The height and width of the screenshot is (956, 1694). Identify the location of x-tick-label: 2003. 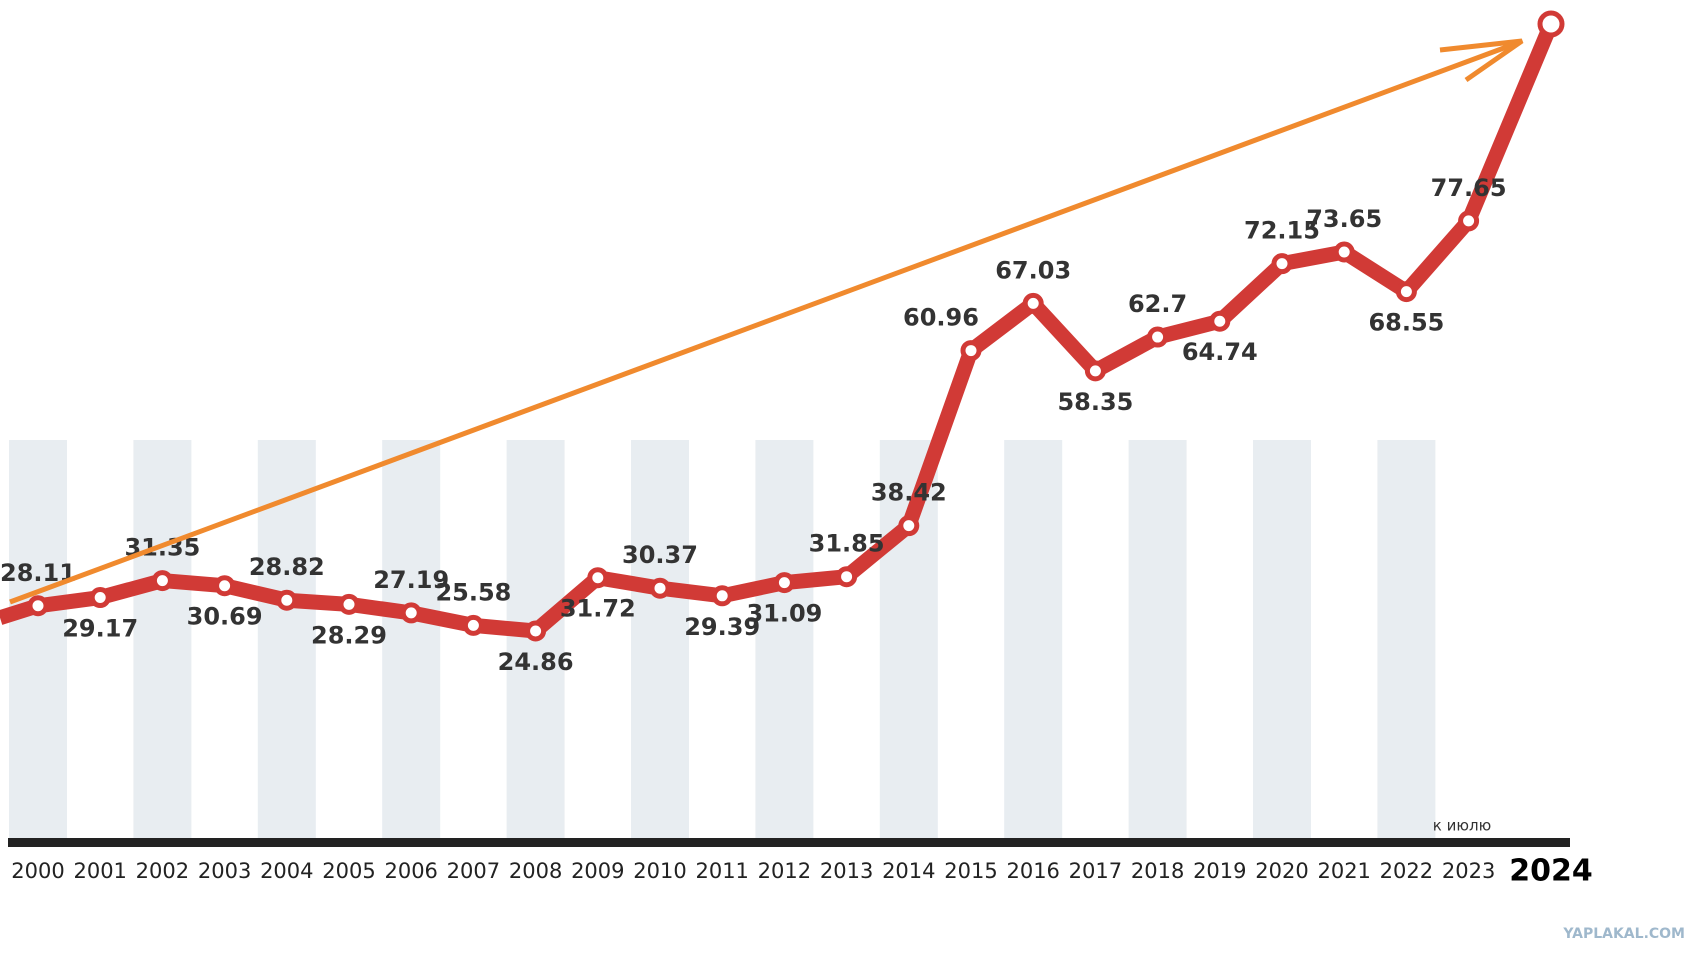
(224, 871).